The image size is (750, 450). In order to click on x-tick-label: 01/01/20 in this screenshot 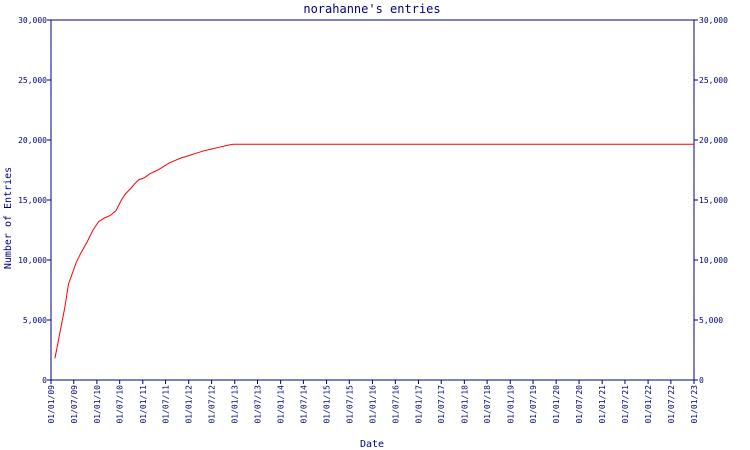, I will do `click(556, 404)`.